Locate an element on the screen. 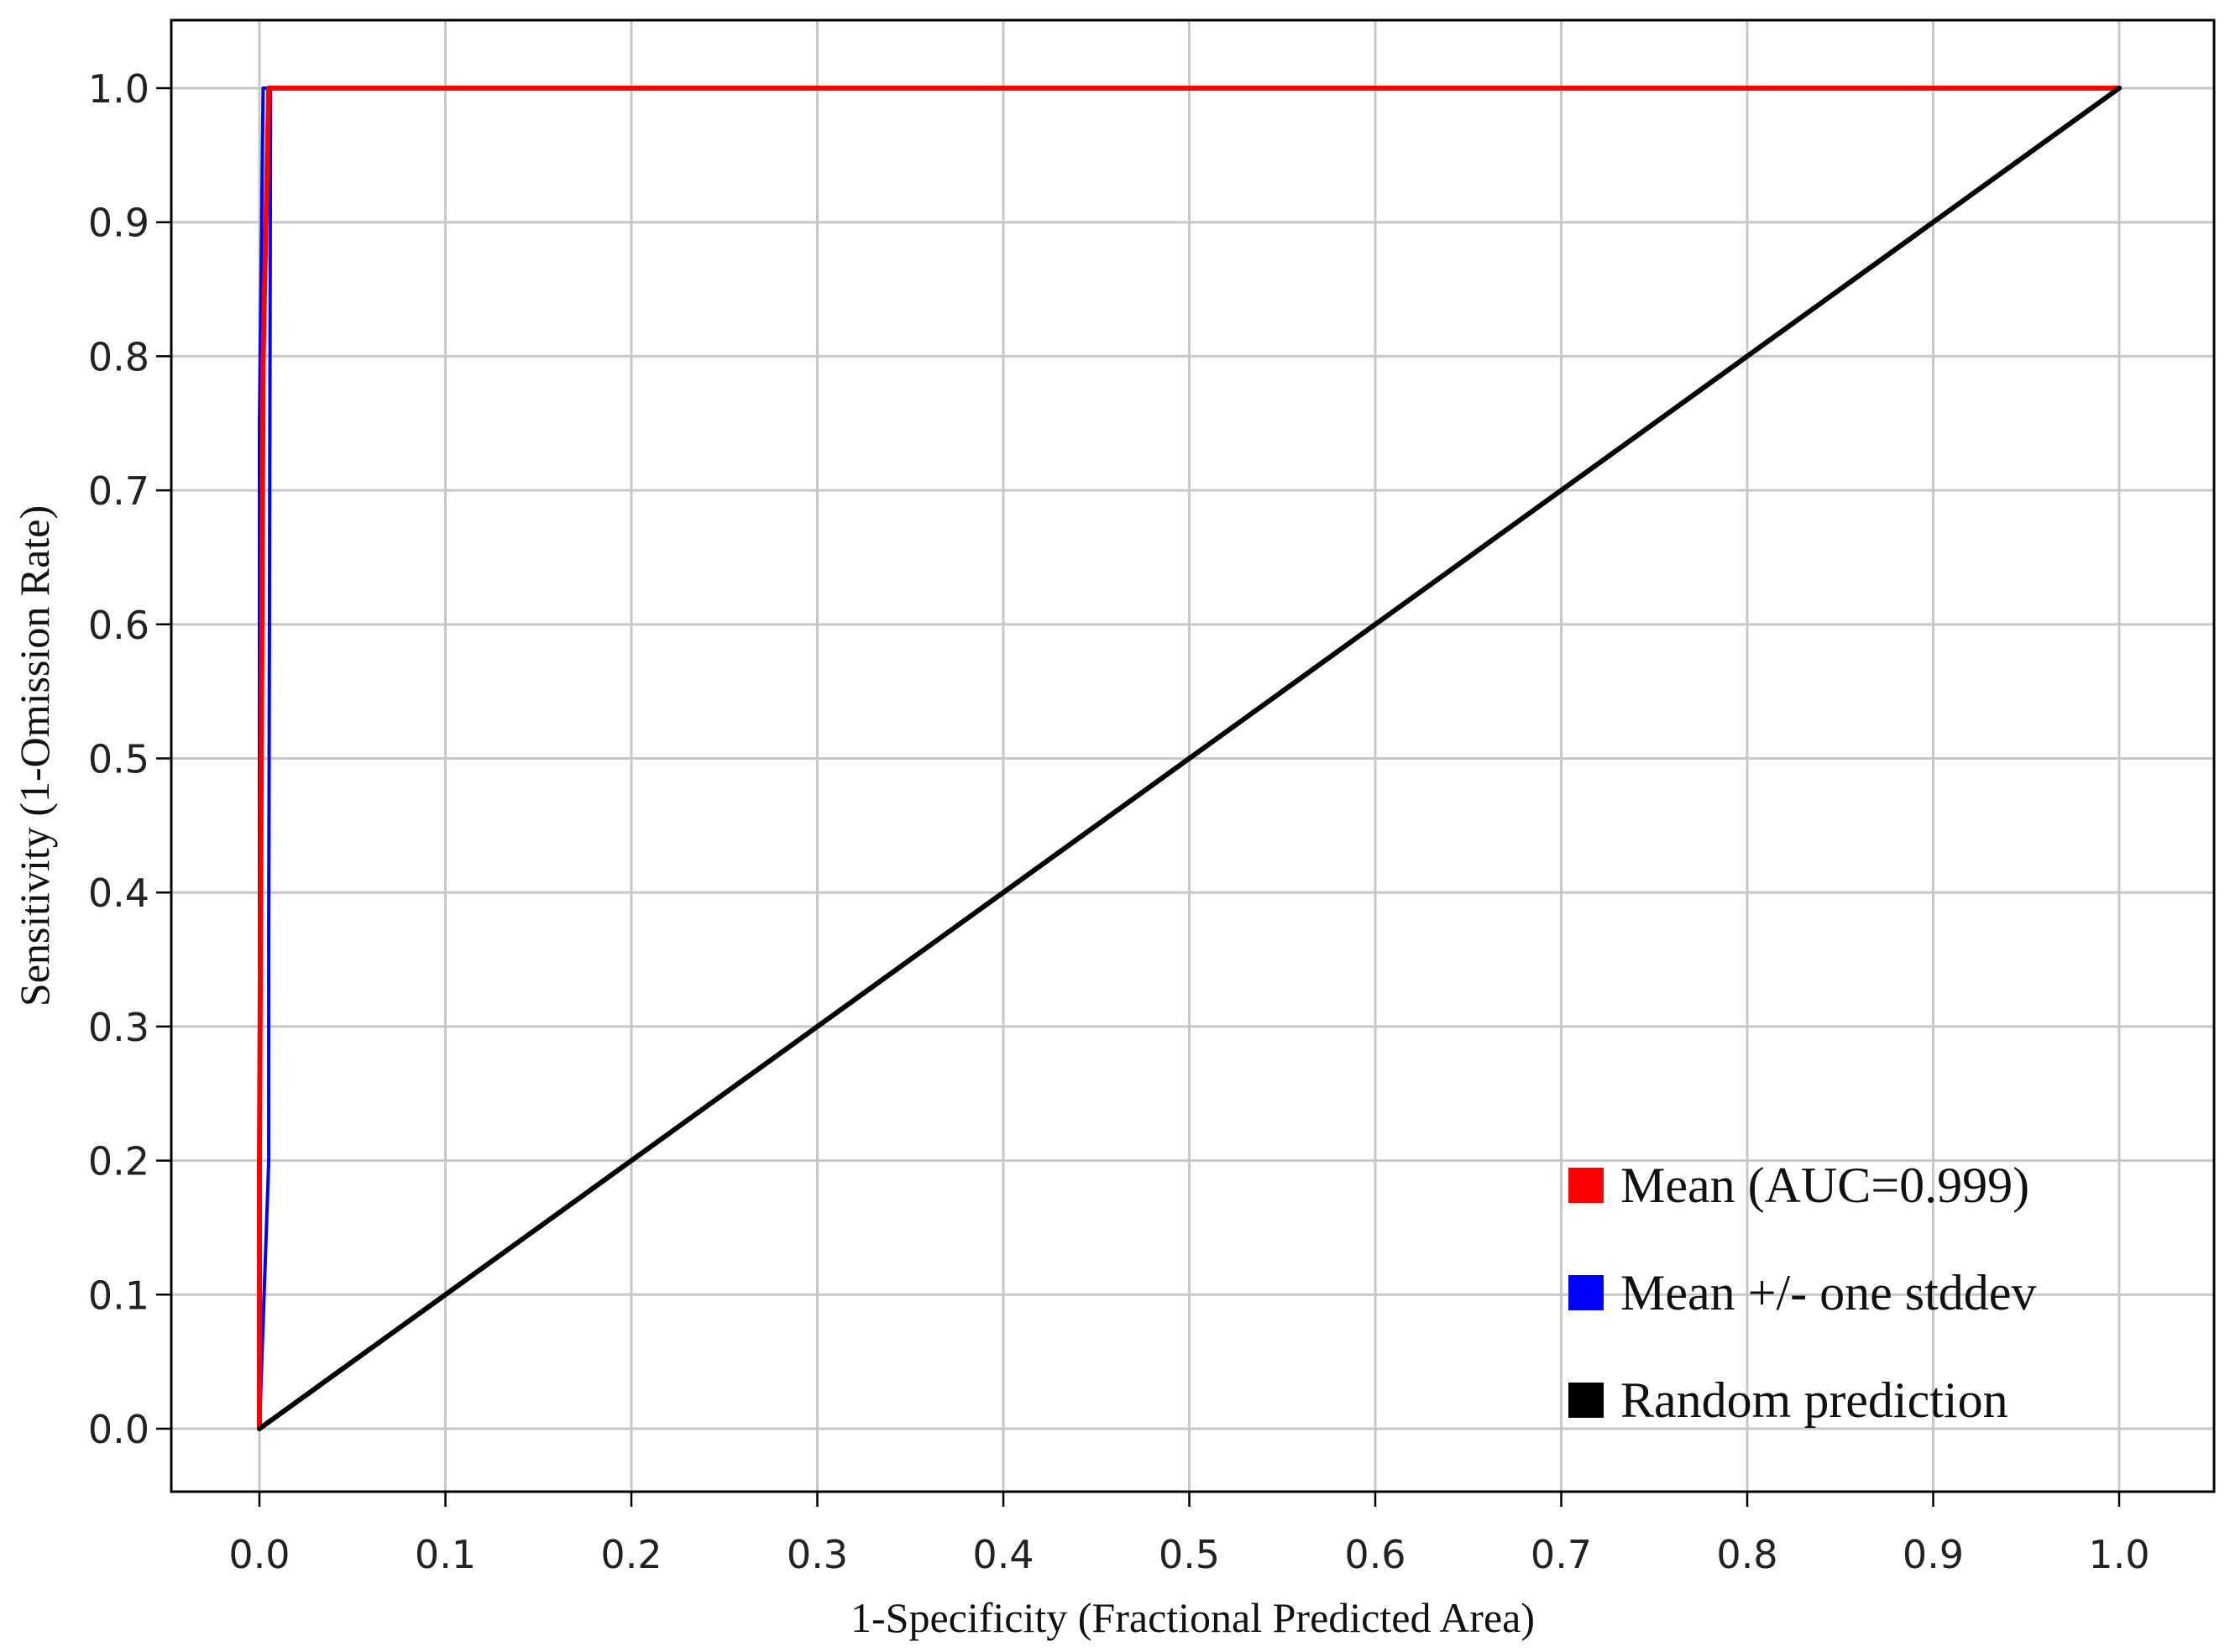  legend-label: Mean +/- one stddev is located at coordinates (1828, 1292).